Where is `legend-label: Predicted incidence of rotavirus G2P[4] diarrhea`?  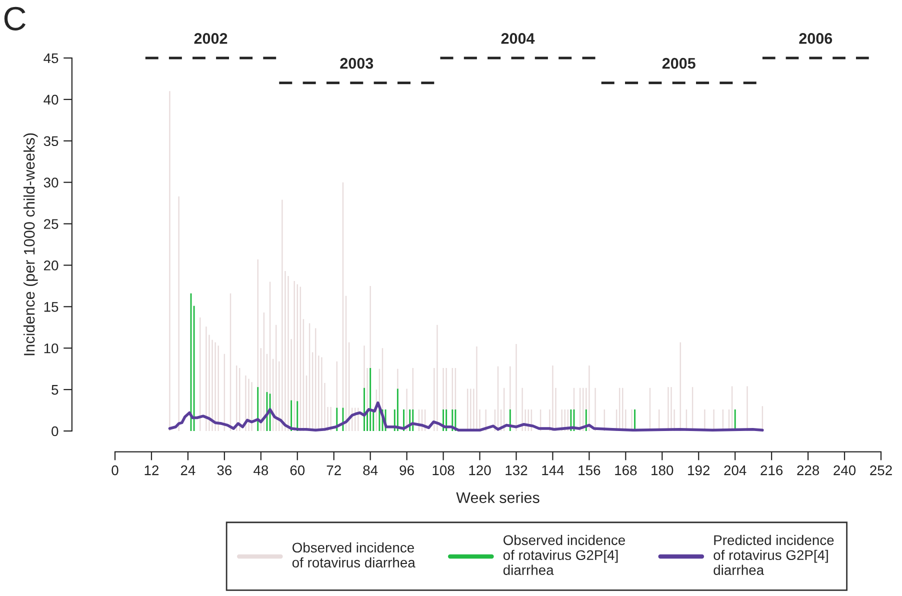
legend-label: Predicted incidence of rotavirus G2P[4] diarrhea is located at coordinates (774, 554).